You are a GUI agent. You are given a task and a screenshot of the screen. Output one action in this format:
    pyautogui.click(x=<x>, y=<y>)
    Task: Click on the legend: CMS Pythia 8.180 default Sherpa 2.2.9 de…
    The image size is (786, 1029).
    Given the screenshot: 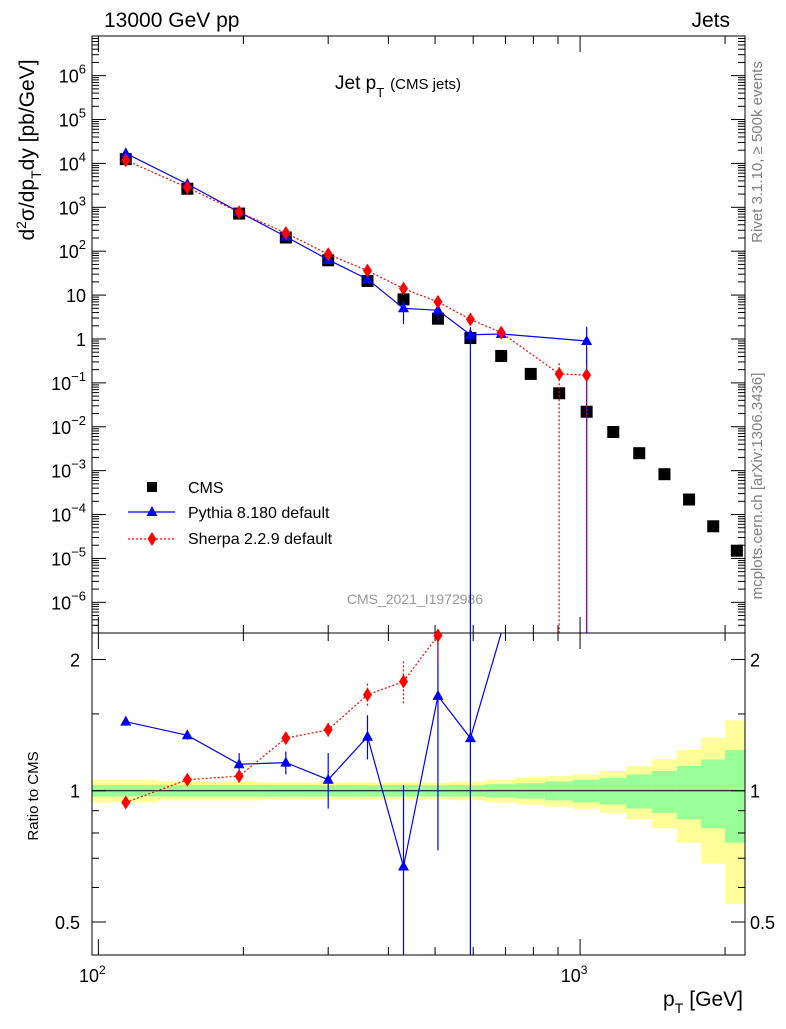 What is the action you would take?
    pyautogui.click(x=230, y=514)
    